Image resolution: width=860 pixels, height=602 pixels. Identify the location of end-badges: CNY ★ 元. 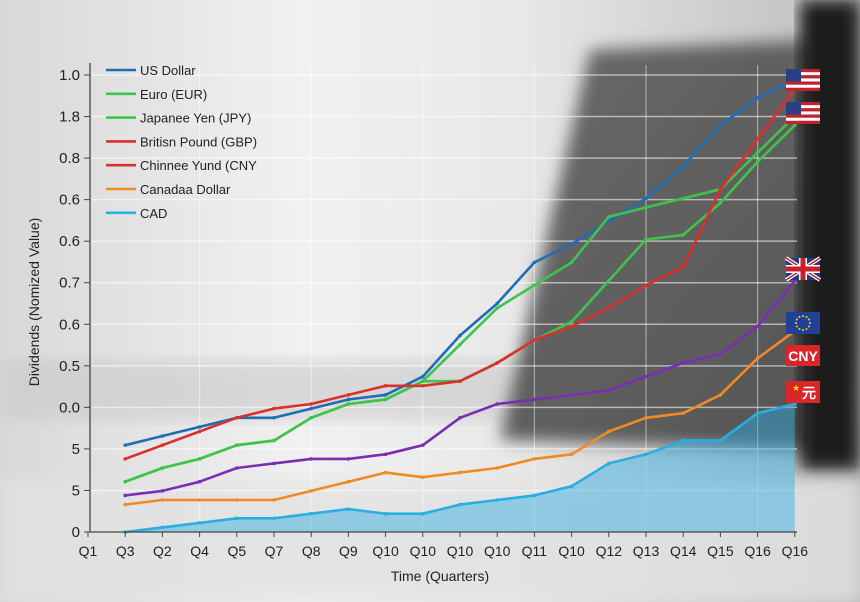
(803, 236).